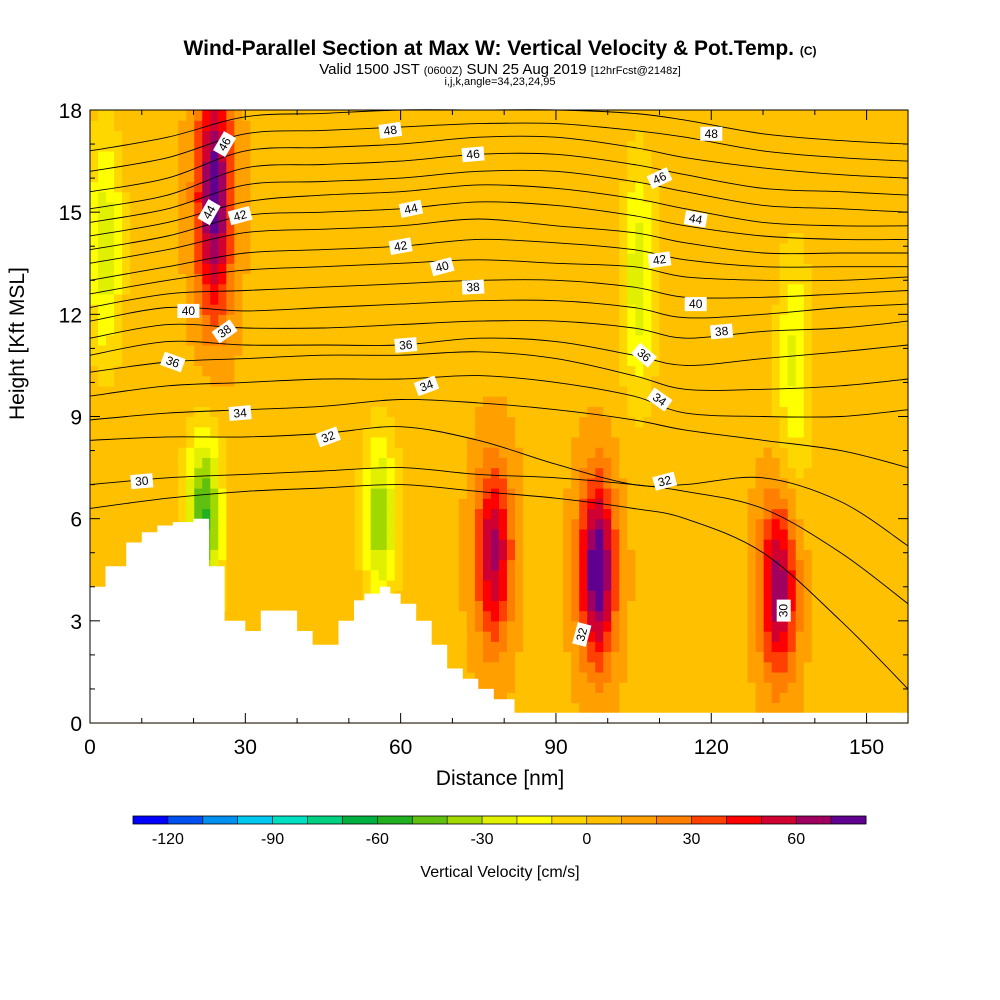  What do you see at coordinates (400, 747) in the screenshot?
I see `x-tick-label: 60` at bounding box center [400, 747].